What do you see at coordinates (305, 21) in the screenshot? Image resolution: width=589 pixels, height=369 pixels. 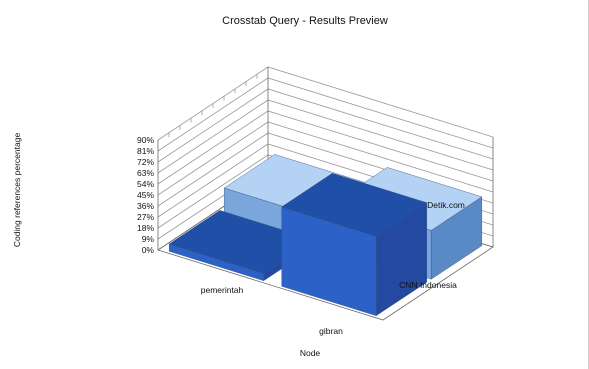 I see `chart-title: Crosstab Query - Results Preview` at bounding box center [305, 21].